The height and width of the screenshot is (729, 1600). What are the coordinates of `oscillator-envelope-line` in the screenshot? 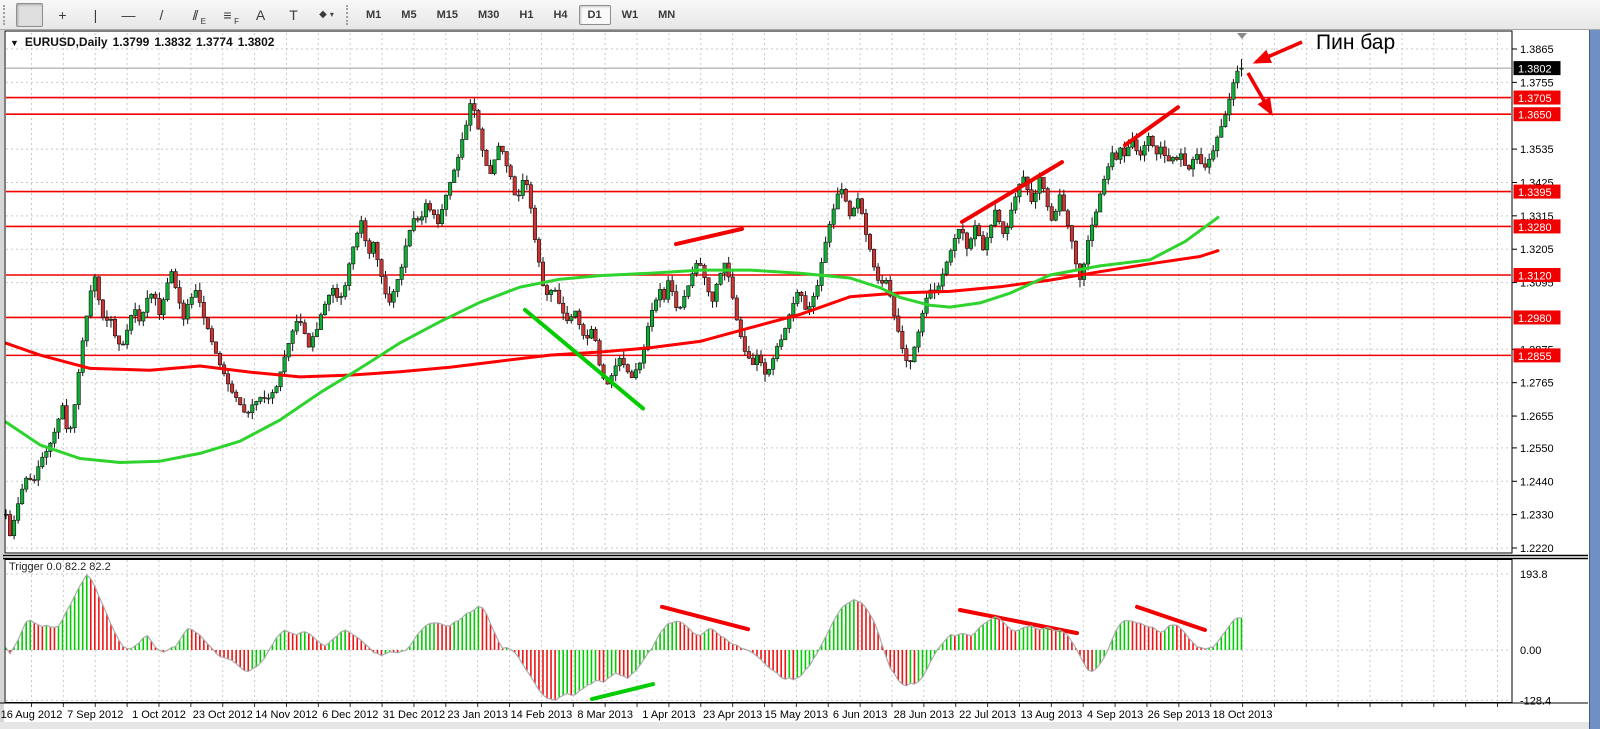 It's located at (623, 637).